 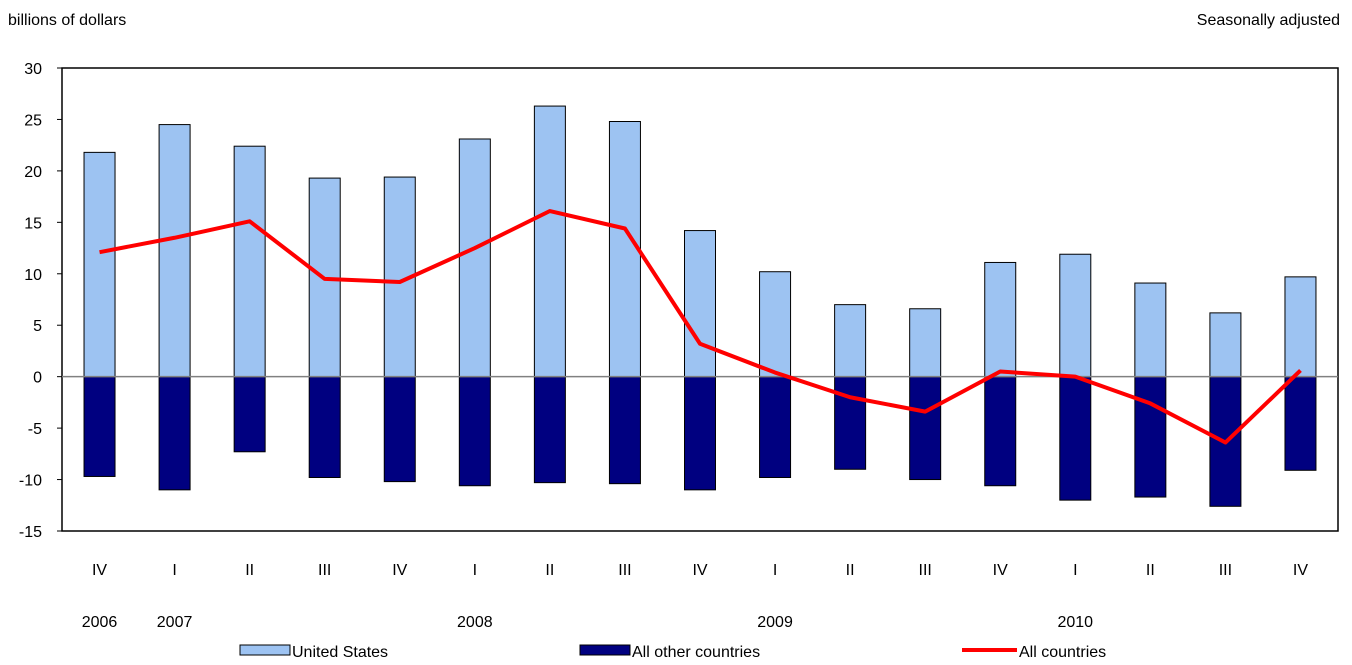 What do you see at coordinates (37, 326) in the screenshot?
I see `y-tick-label: 5` at bounding box center [37, 326].